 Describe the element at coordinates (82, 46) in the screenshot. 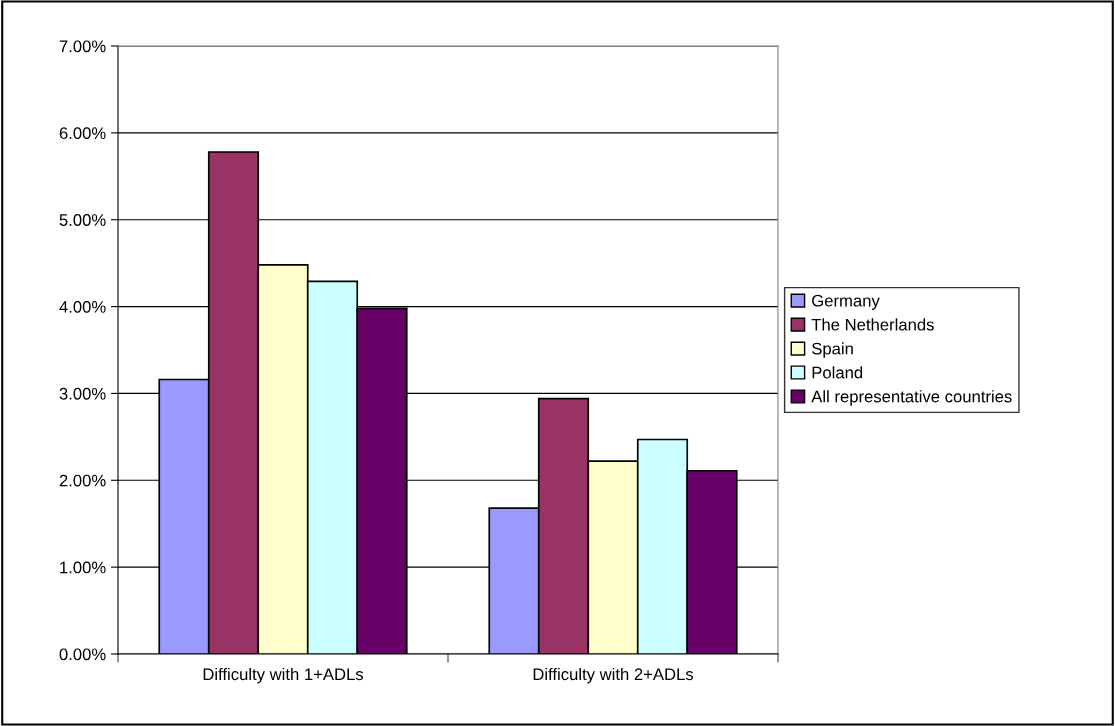

I see `y-tick-label: 7.00%` at that location.